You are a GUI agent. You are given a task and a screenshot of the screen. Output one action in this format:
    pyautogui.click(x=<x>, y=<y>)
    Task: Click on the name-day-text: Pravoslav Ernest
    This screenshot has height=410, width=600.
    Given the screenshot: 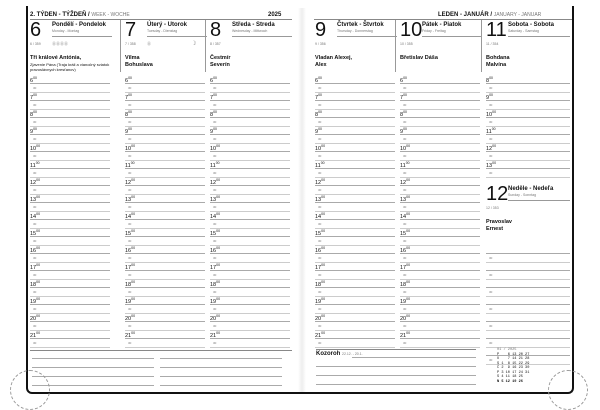 What is the action you would take?
    pyautogui.click(x=499, y=225)
    